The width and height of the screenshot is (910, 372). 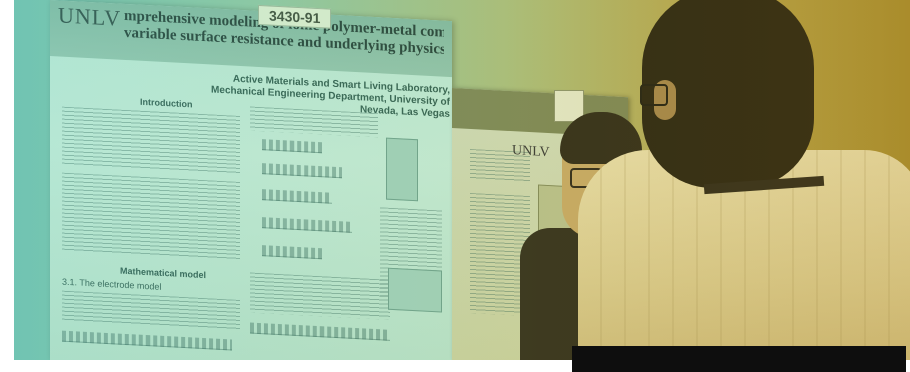 What do you see at coordinates (654, 95) in the screenshot?
I see `glasses-icon` at bounding box center [654, 95].